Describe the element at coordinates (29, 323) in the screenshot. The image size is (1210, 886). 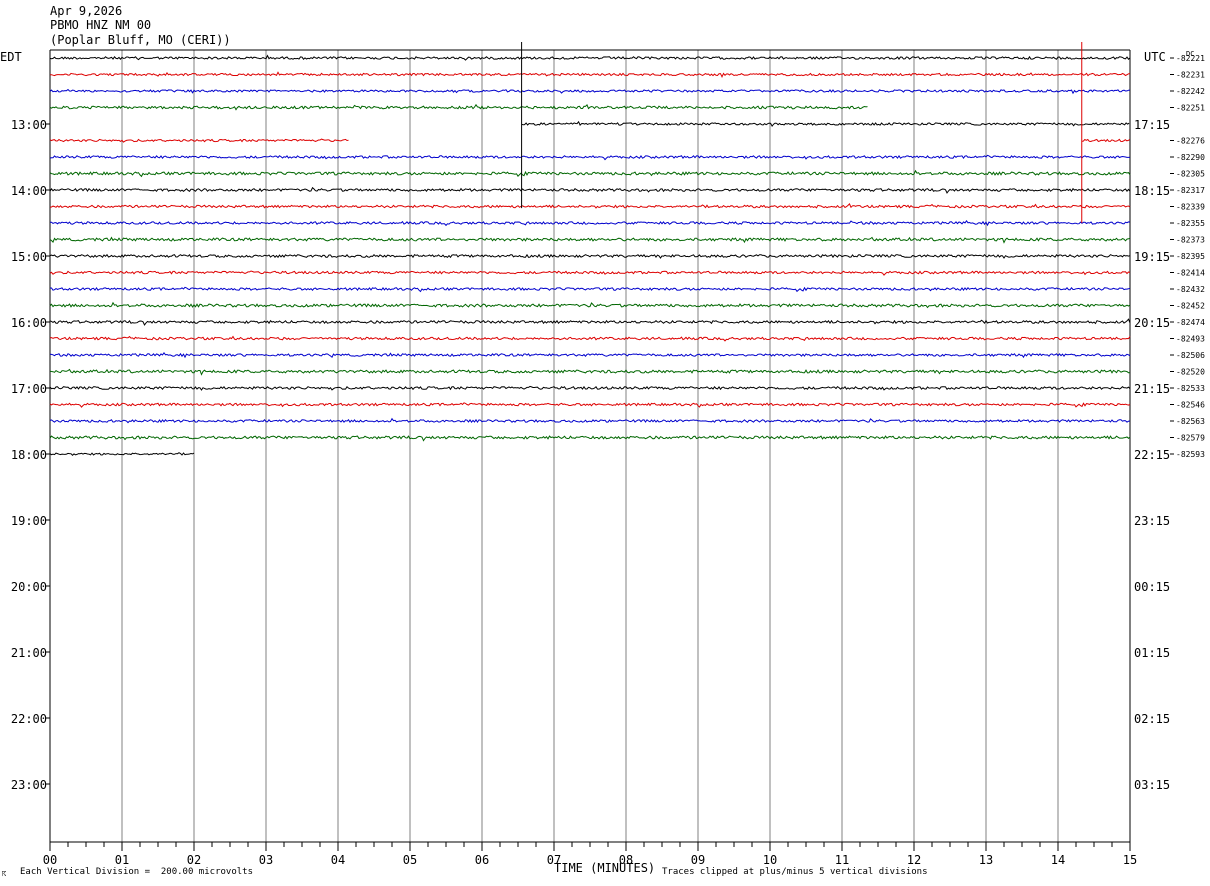
I see `left-hour-label: 16:00` at that location.